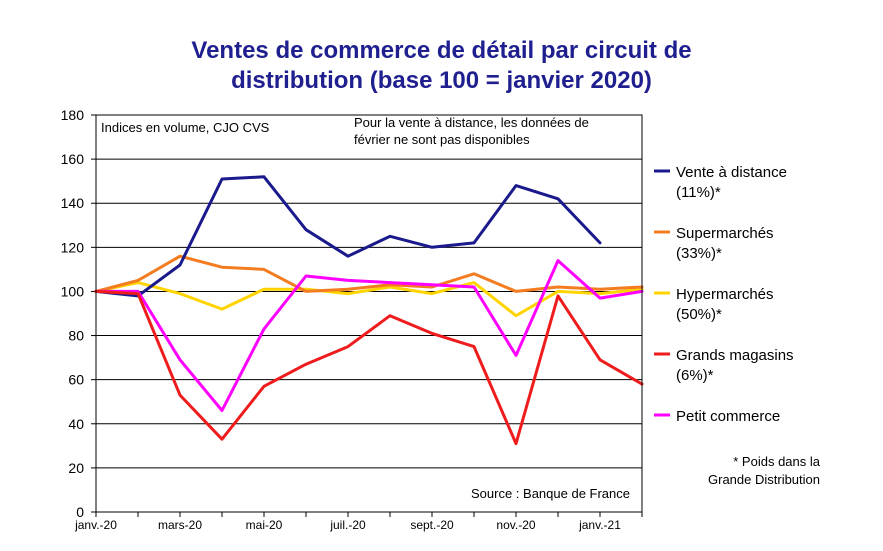 The height and width of the screenshot is (551, 883). Describe the element at coordinates (731, 172) in the screenshot. I see `legend-label: Vente à distance` at that location.